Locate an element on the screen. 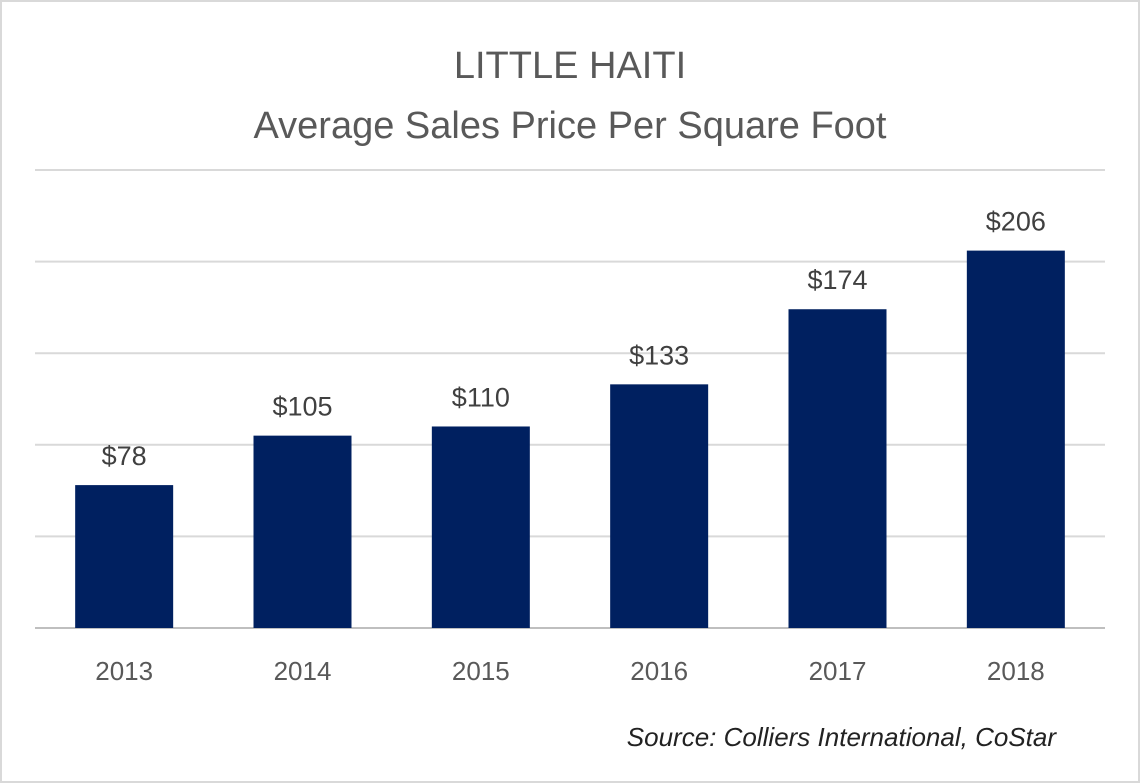 The height and width of the screenshot is (783, 1140). data-label-2014: $105 is located at coordinates (302, 407).